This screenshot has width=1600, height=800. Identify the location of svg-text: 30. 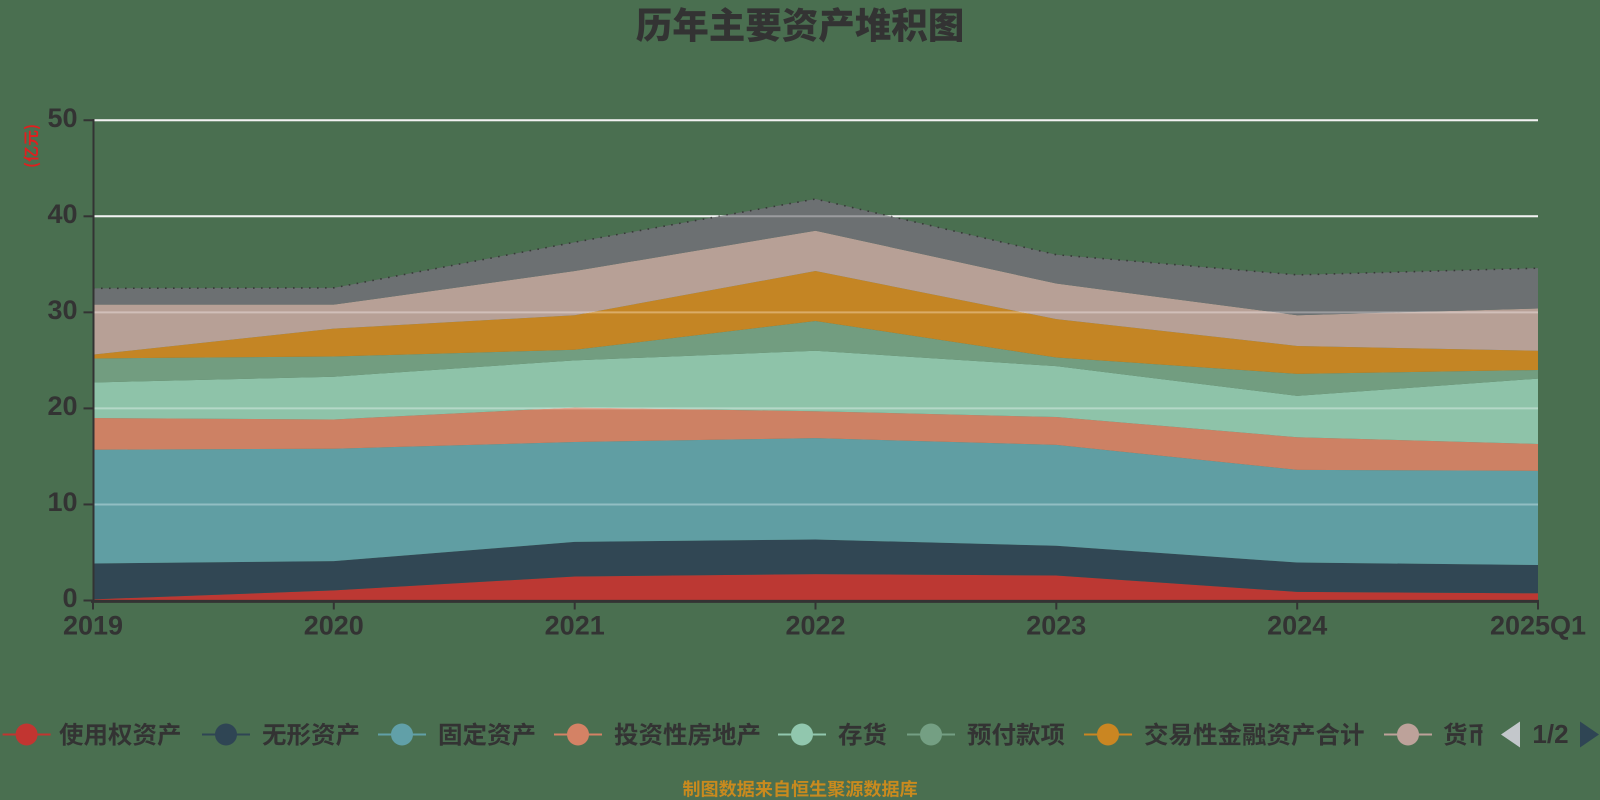
(62, 310).